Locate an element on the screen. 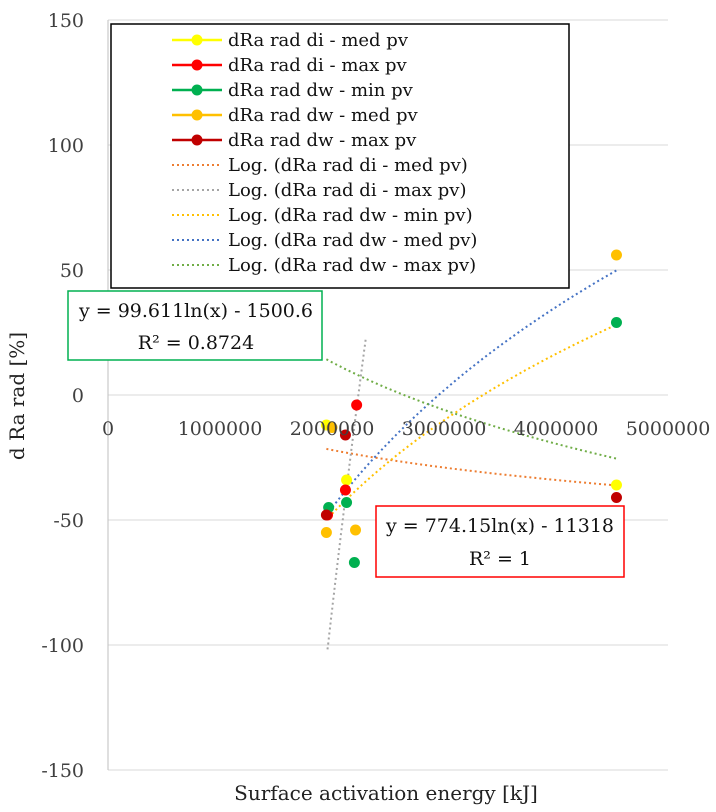 The height and width of the screenshot is (812, 716). x-tick-label: 4000000 is located at coordinates (556, 429).